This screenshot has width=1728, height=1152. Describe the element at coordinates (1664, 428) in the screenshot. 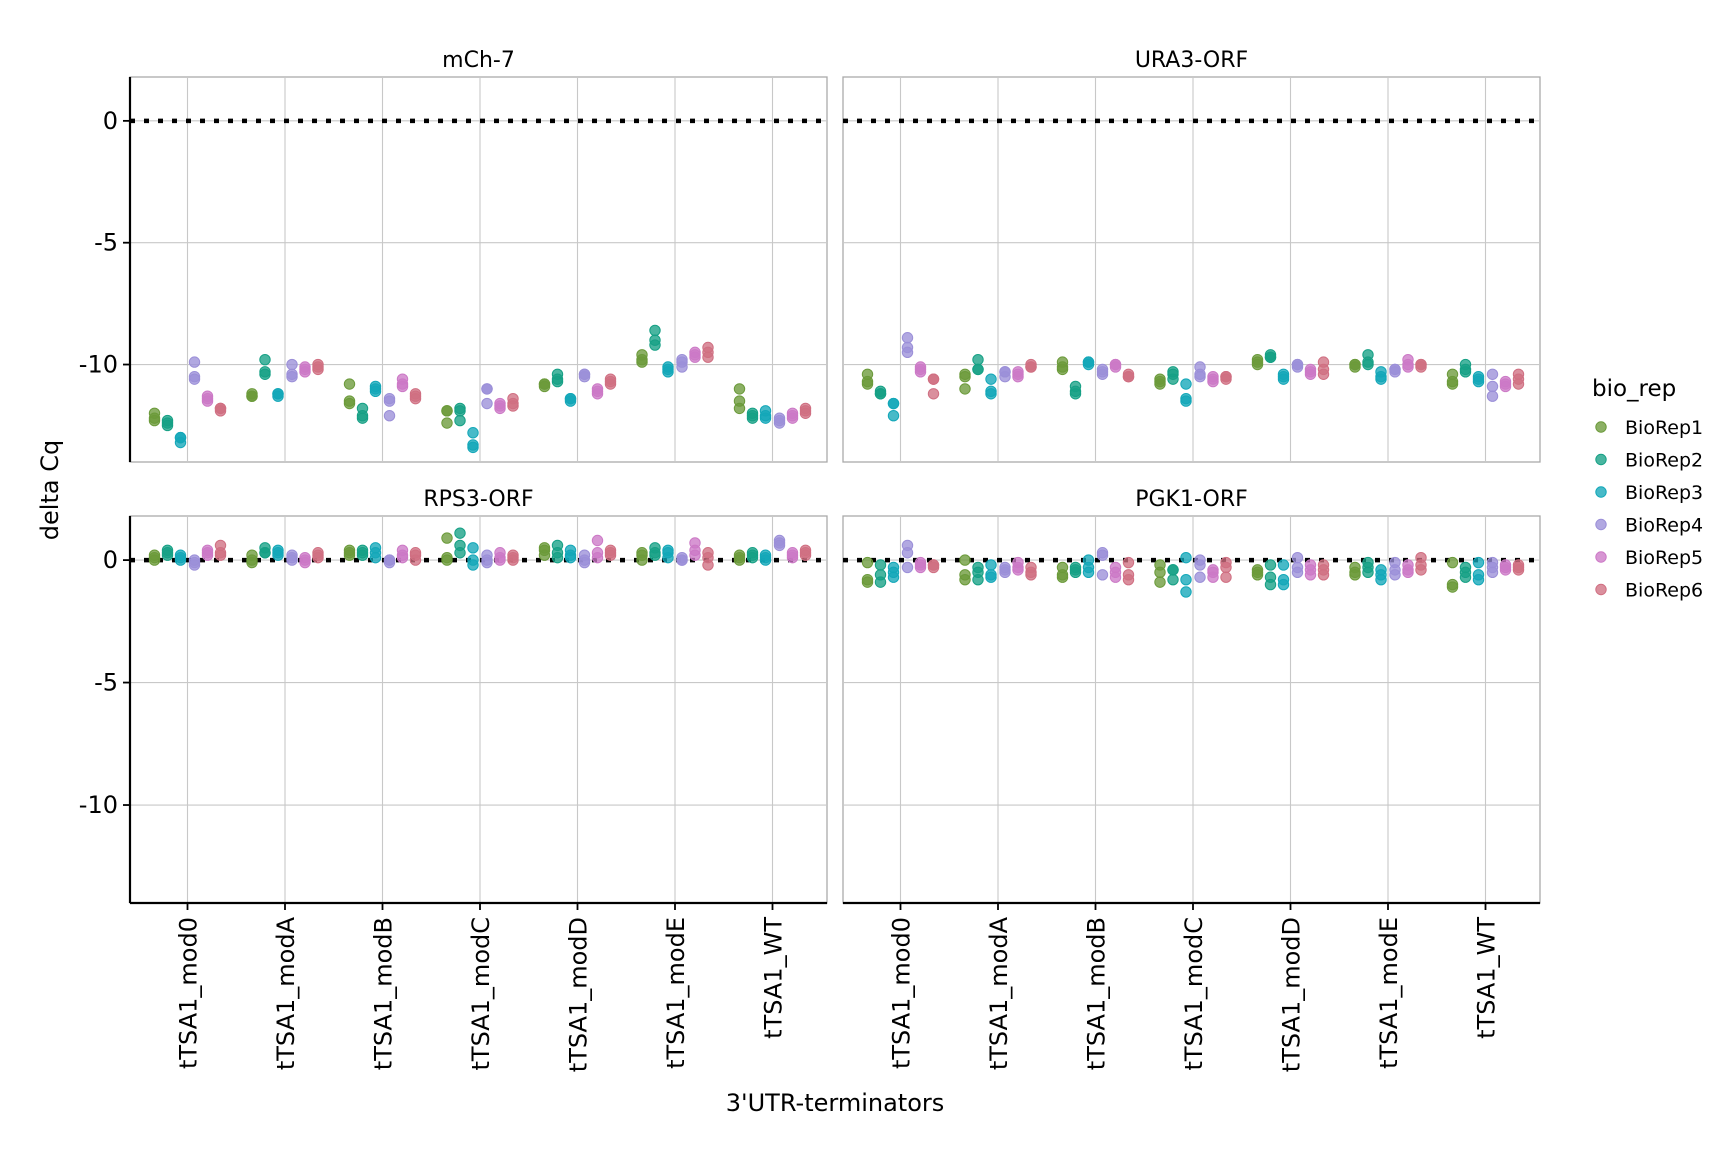

I see `legend-label: BioRep1` at that location.